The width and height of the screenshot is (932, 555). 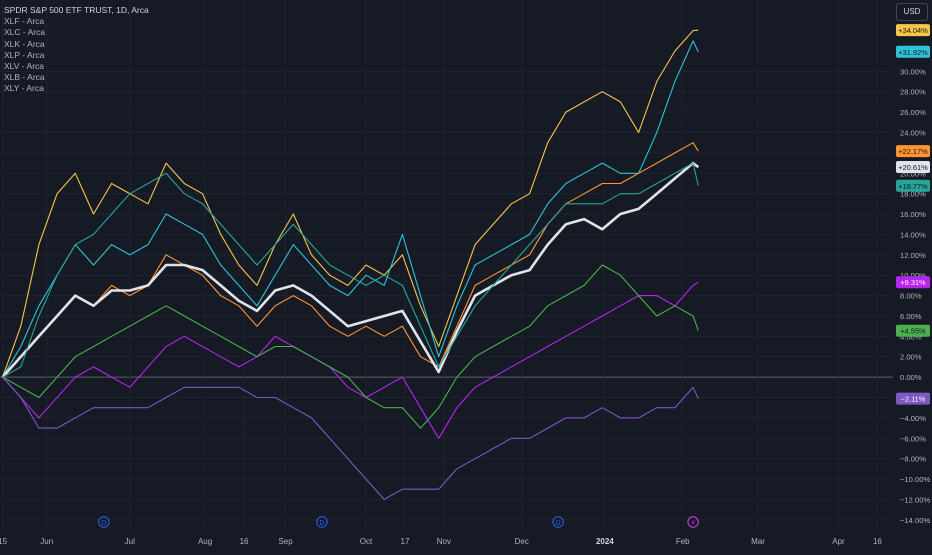 What do you see at coordinates (913, 418) in the screenshot?
I see `y-tick-label: −4.00%` at bounding box center [913, 418].